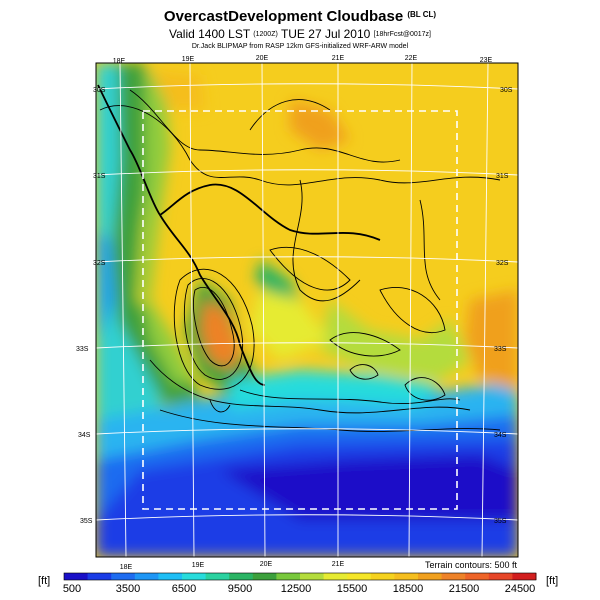 The image size is (600, 600). What do you see at coordinates (303, 60) in the screenshot?
I see `lon-labels-top: 18E 19E 20E 21E 22E 23E` at bounding box center [303, 60].